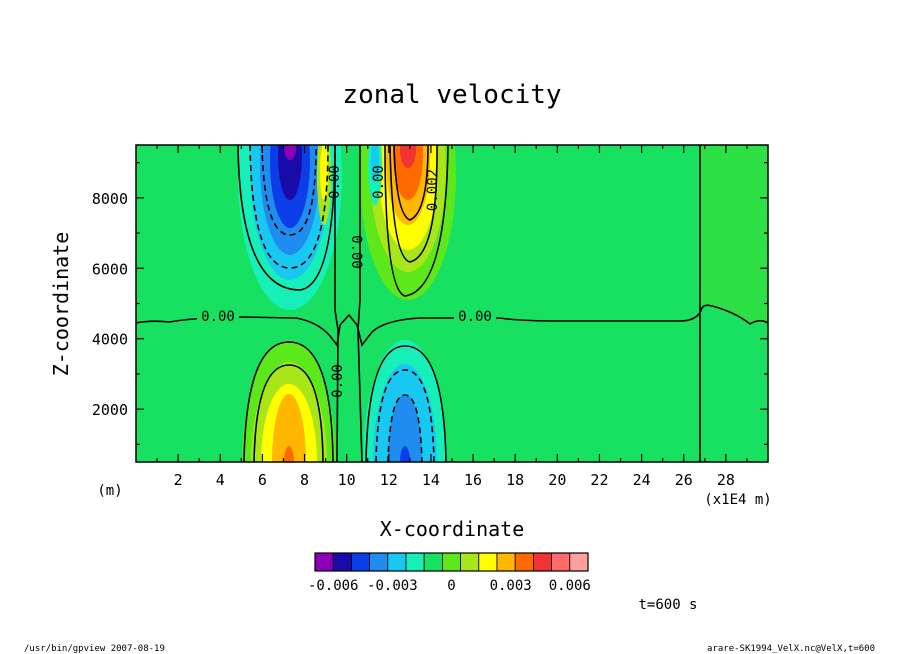 This screenshot has width=904, height=654. Describe the element at coordinates (431, 480) in the screenshot. I see `x-tick-label: 14` at that location.